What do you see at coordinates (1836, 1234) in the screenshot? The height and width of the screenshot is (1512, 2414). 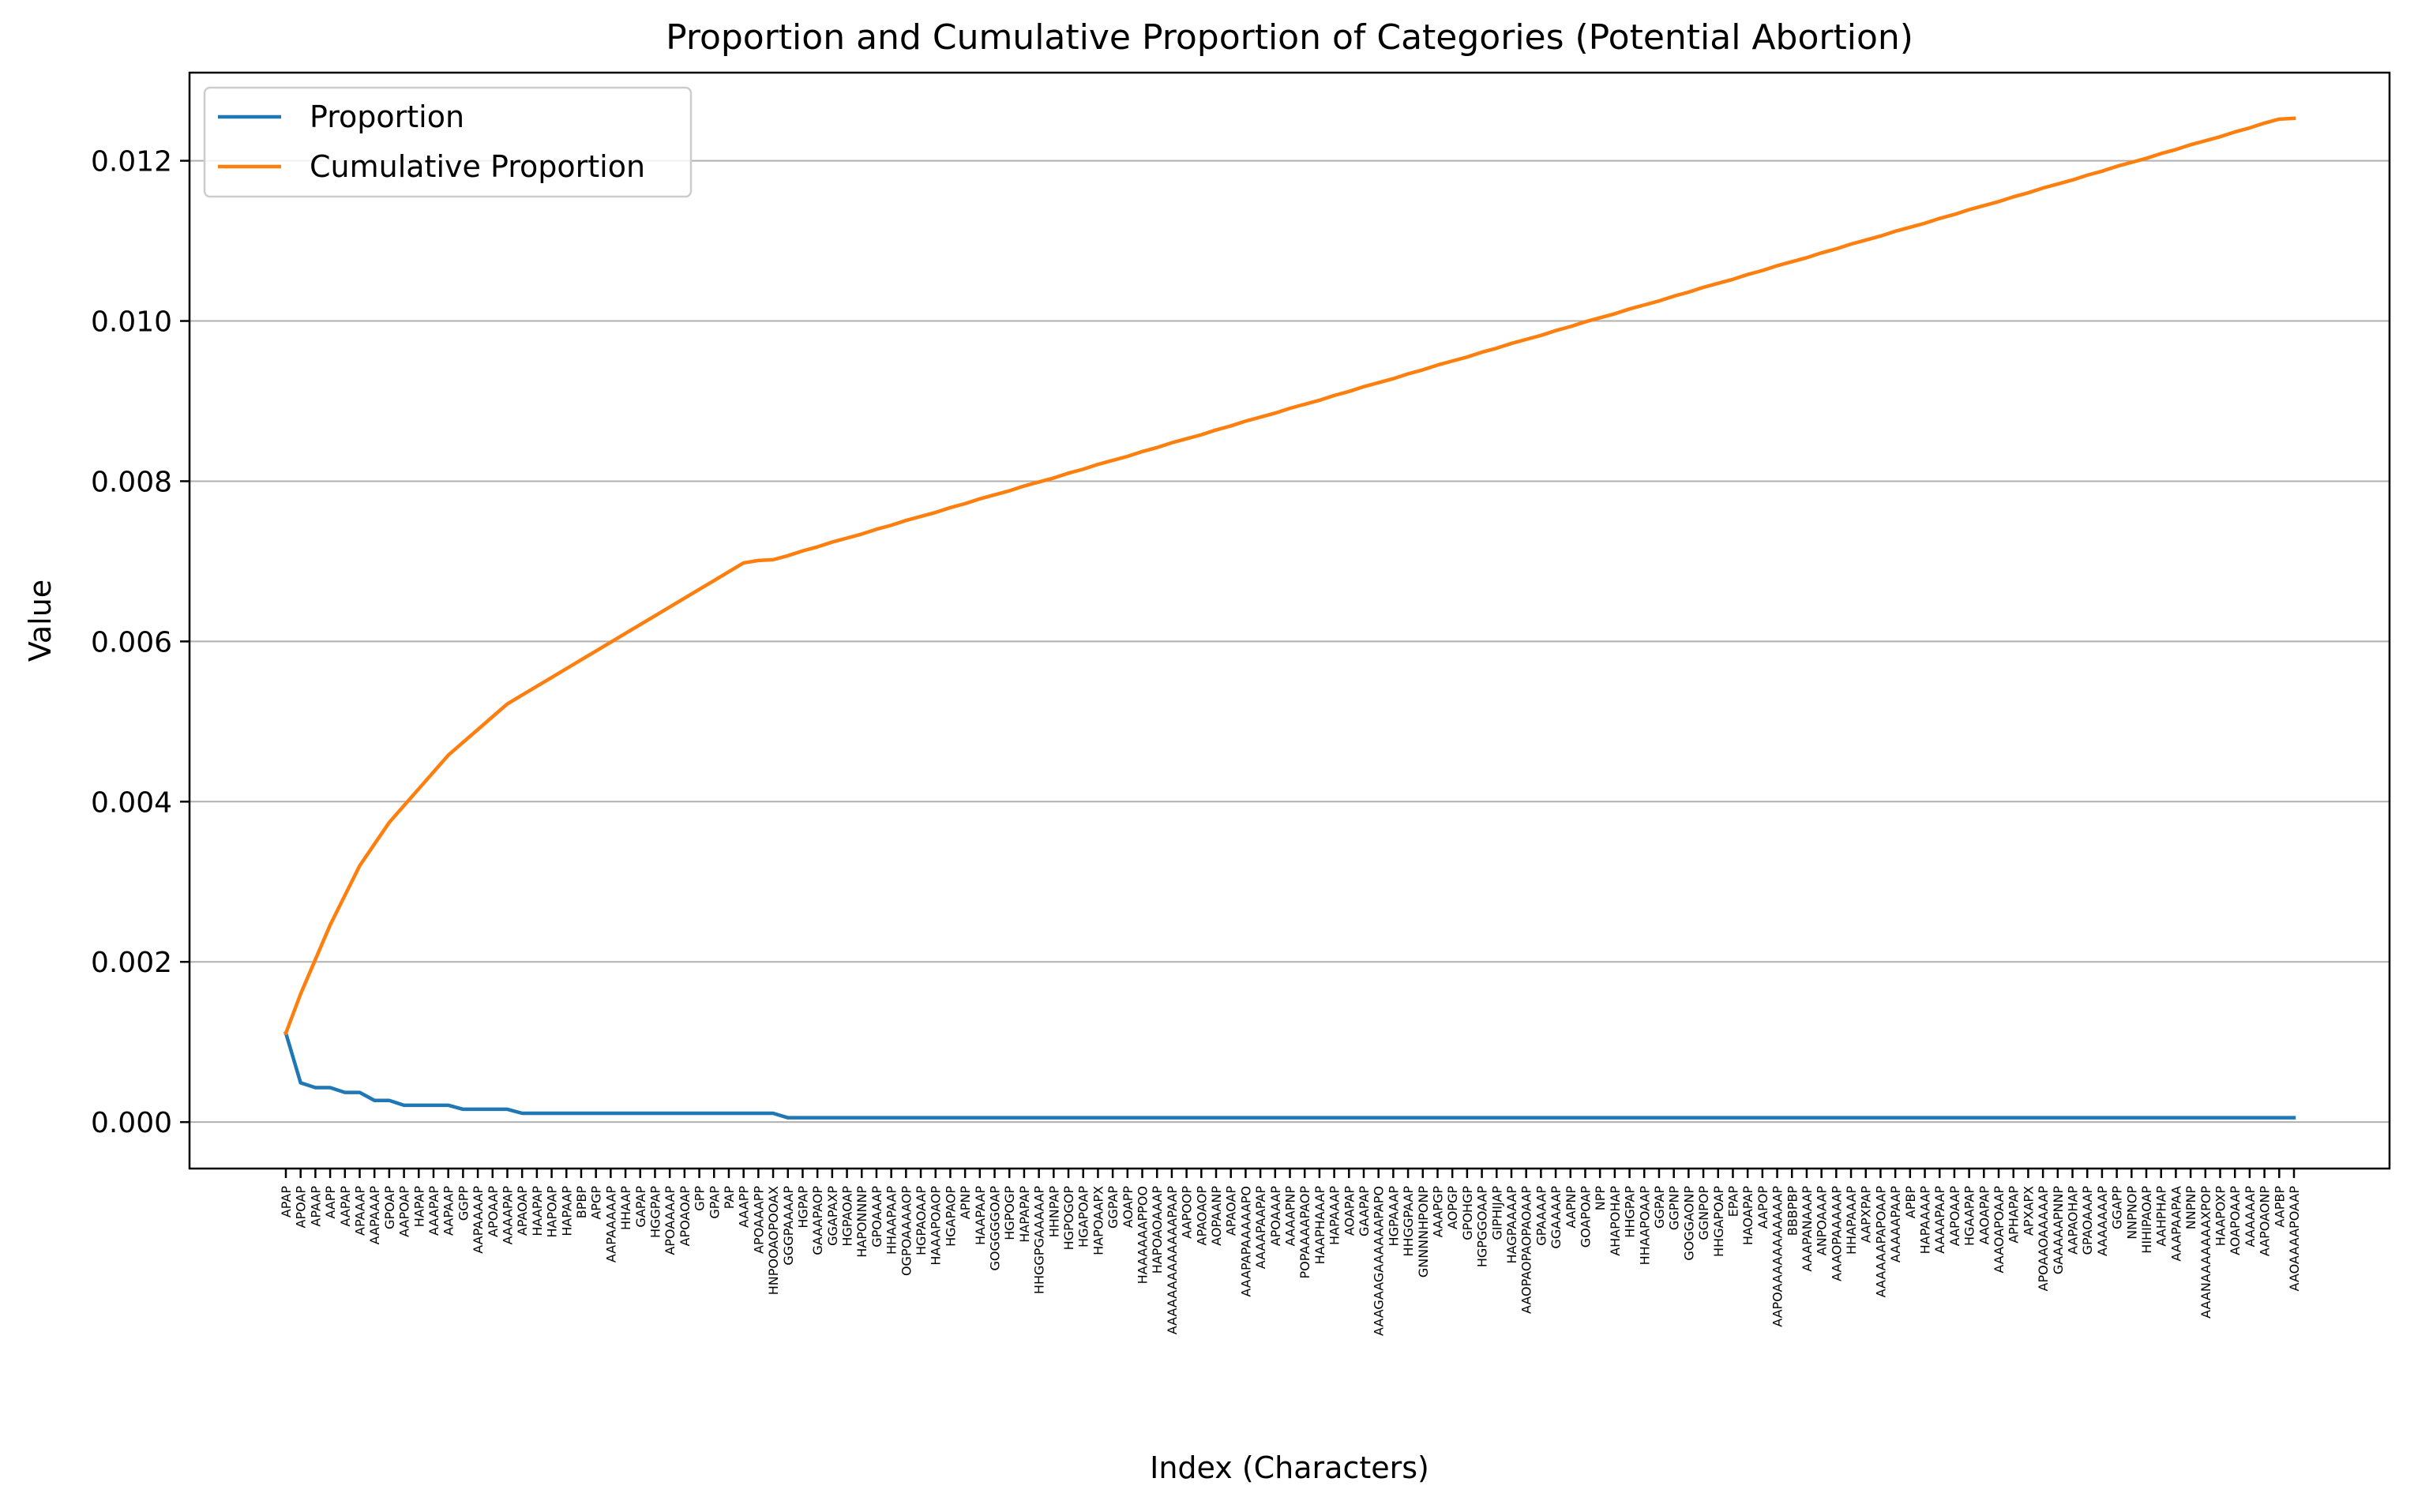 I see `x-tick-label: AAAOPAAAAAP` at bounding box center [1836, 1234].